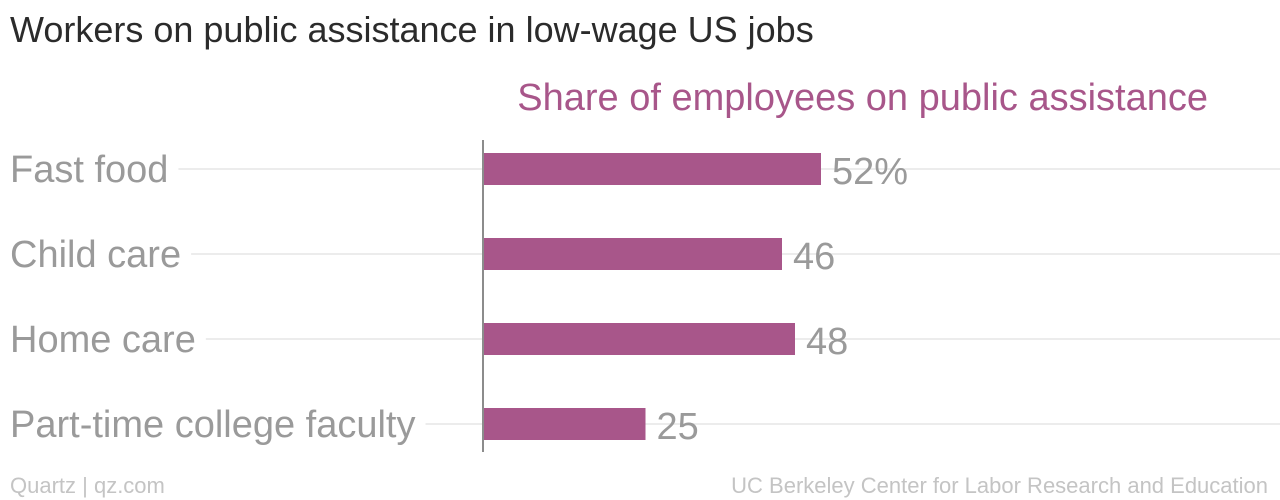  Describe the element at coordinates (870, 172) in the screenshot. I see `value-label: 52%` at that location.